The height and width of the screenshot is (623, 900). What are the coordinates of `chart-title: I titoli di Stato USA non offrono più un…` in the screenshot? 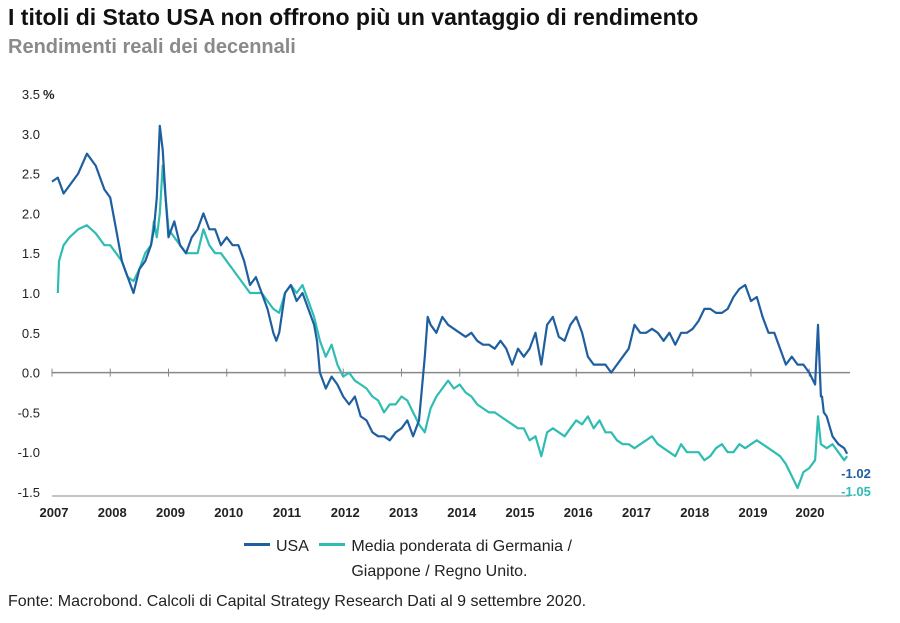 It's located at (353, 17).